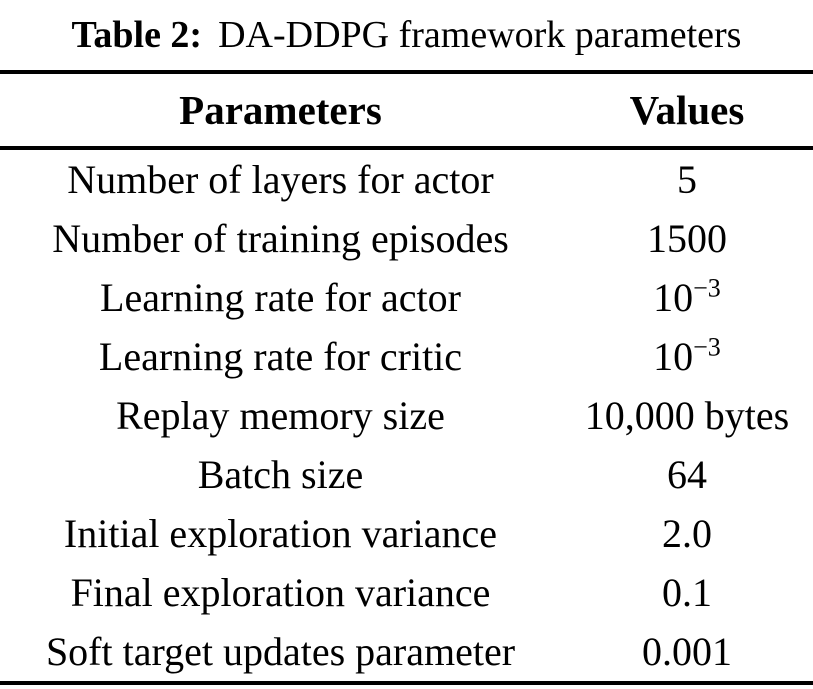 The width and height of the screenshot is (813, 689). Describe the element at coordinates (280, 592) in the screenshot. I see `param-cell: Final exploration variance` at that location.